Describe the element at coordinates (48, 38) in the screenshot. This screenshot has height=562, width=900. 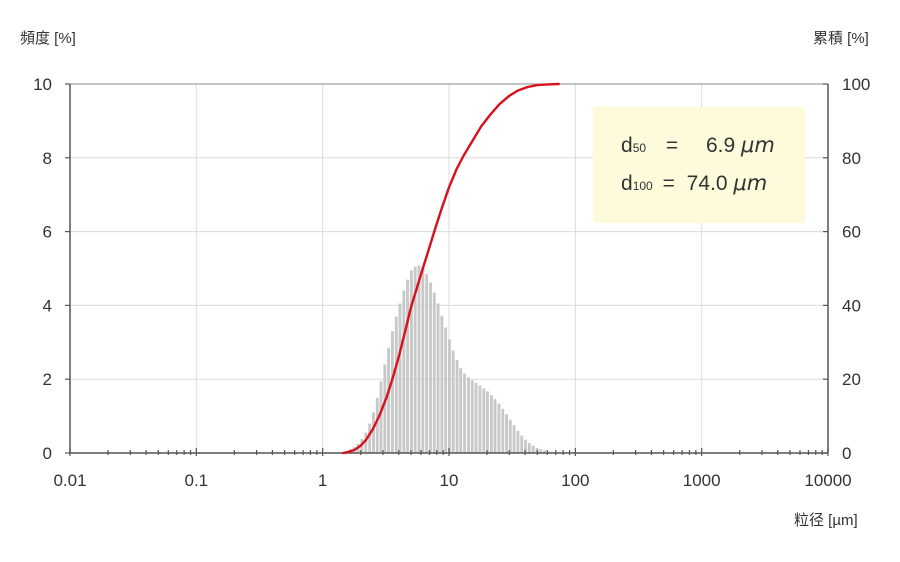
I see `y-left-axis-label: 頻度 [%]` at that location.